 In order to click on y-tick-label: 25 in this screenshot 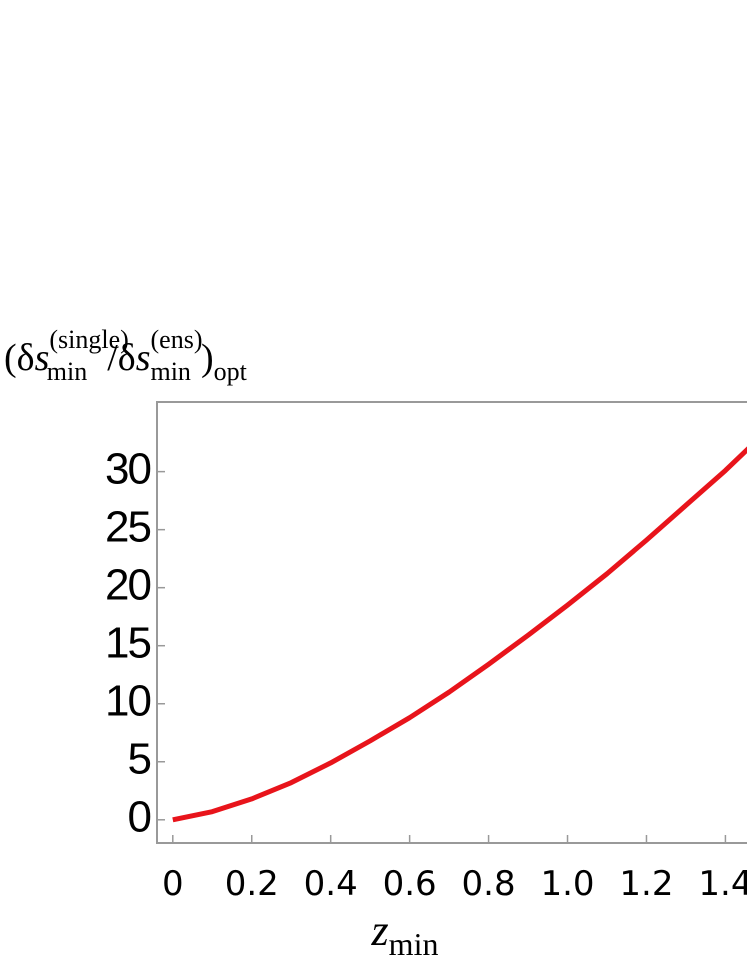, I will do `click(127, 526)`.